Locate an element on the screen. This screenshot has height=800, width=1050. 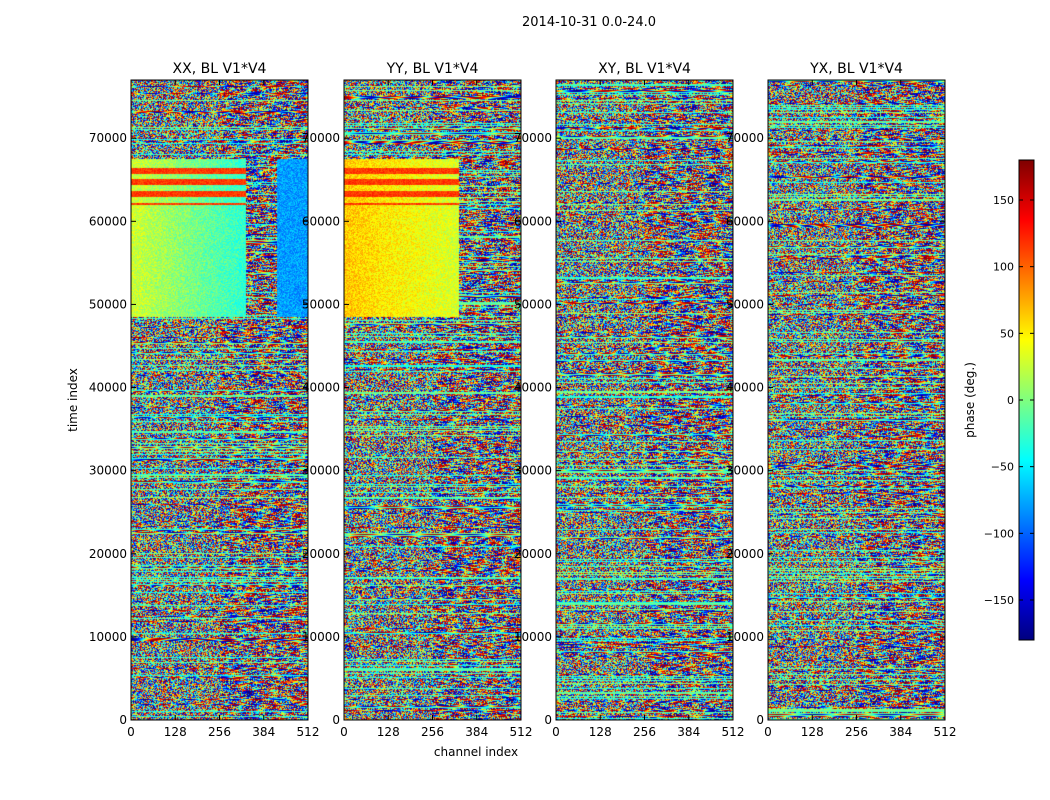
colorbar-label: phase (deg.) is located at coordinates (970, 400).